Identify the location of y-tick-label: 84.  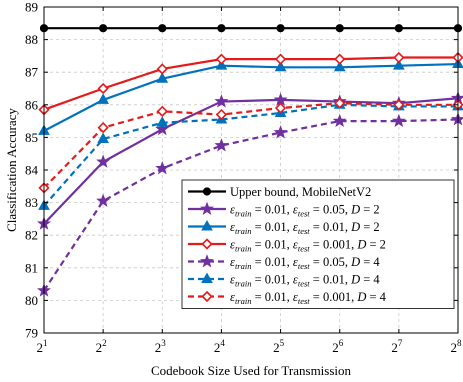
(32, 170).